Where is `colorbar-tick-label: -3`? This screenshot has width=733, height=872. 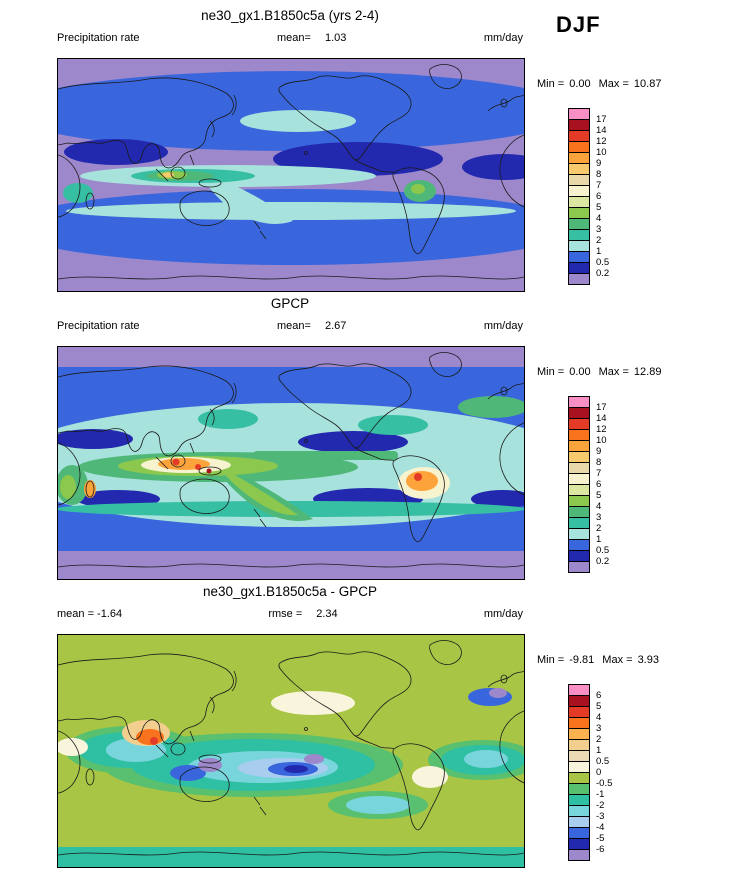
colorbar-tick-label: -3 is located at coordinates (600, 816).